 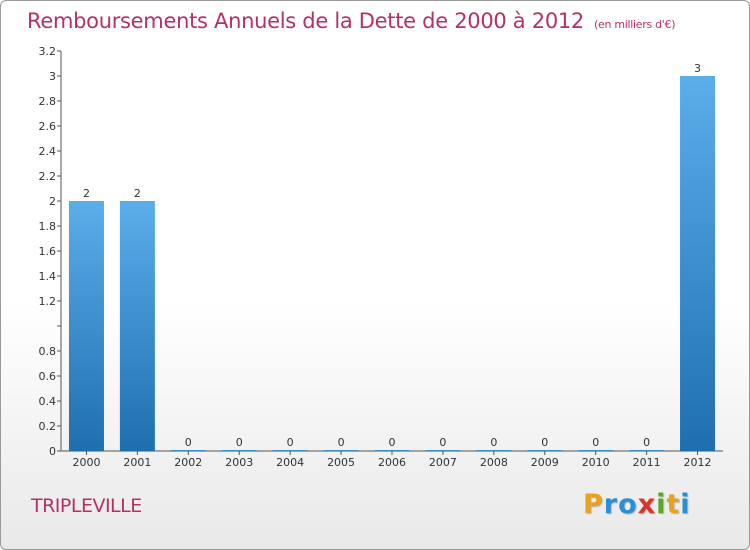 I want to click on y-tick-label: 1.8, so click(x=48, y=226).